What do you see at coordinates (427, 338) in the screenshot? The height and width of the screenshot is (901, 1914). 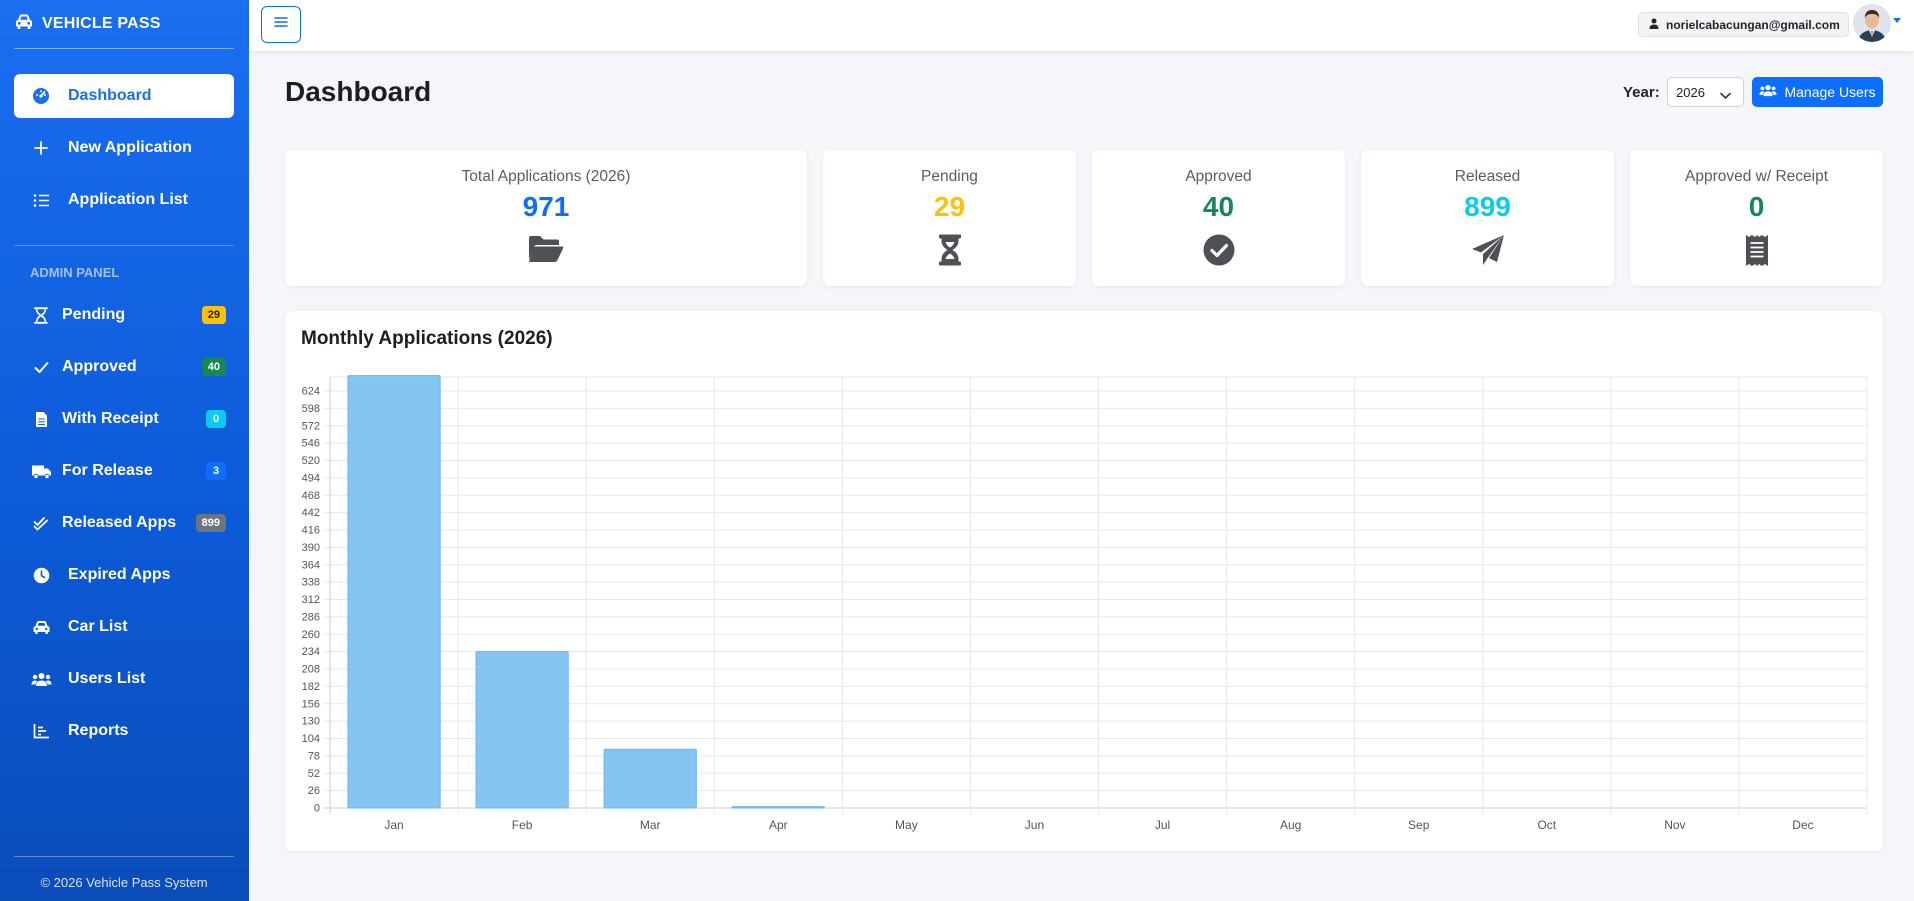 I see `chart-title: Monthly Applications (2026)` at bounding box center [427, 338].